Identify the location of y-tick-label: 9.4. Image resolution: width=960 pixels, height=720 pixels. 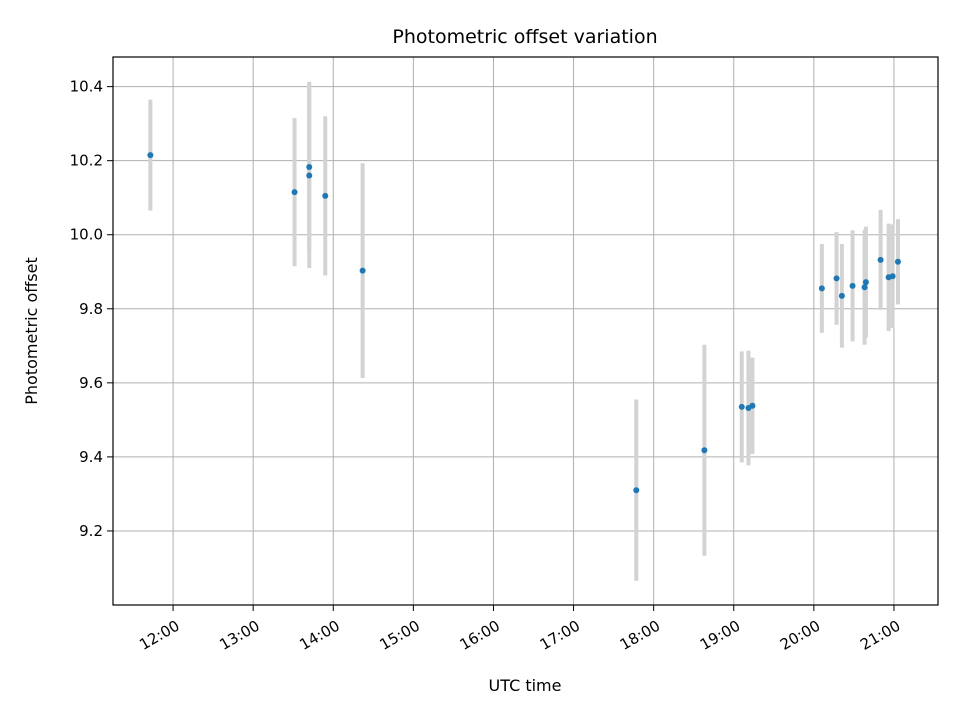
(91, 457).